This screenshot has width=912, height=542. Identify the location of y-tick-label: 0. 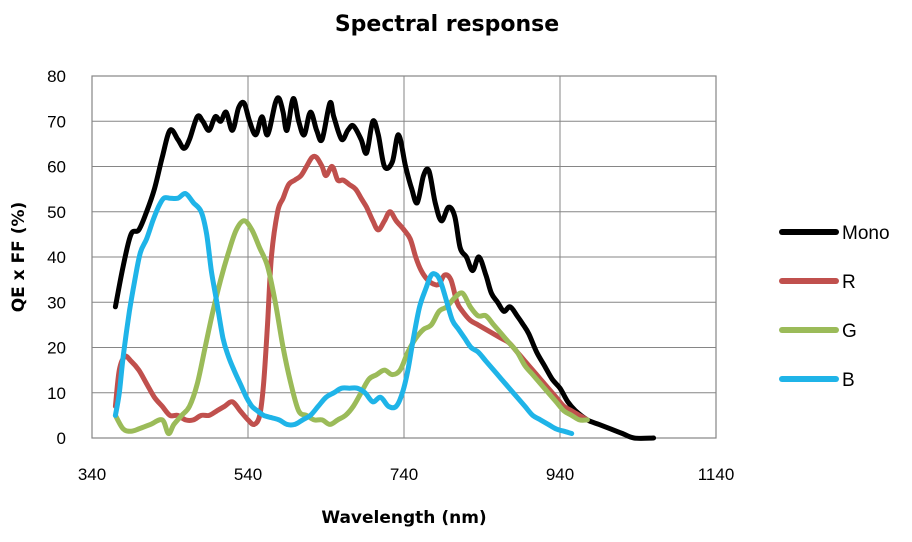
(61, 438).